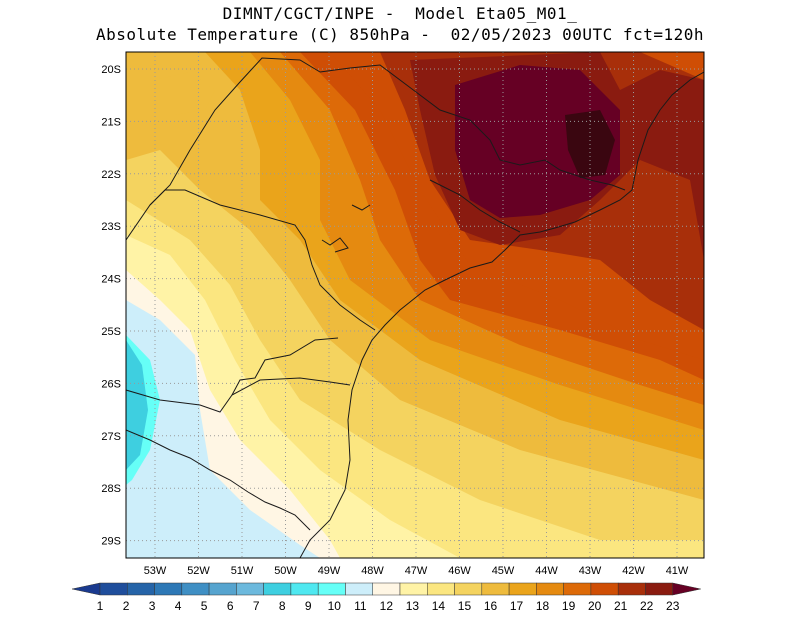  What do you see at coordinates (335, 606) in the screenshot?
I see `colorbar-label: 10` at bounding box center [335, 606].